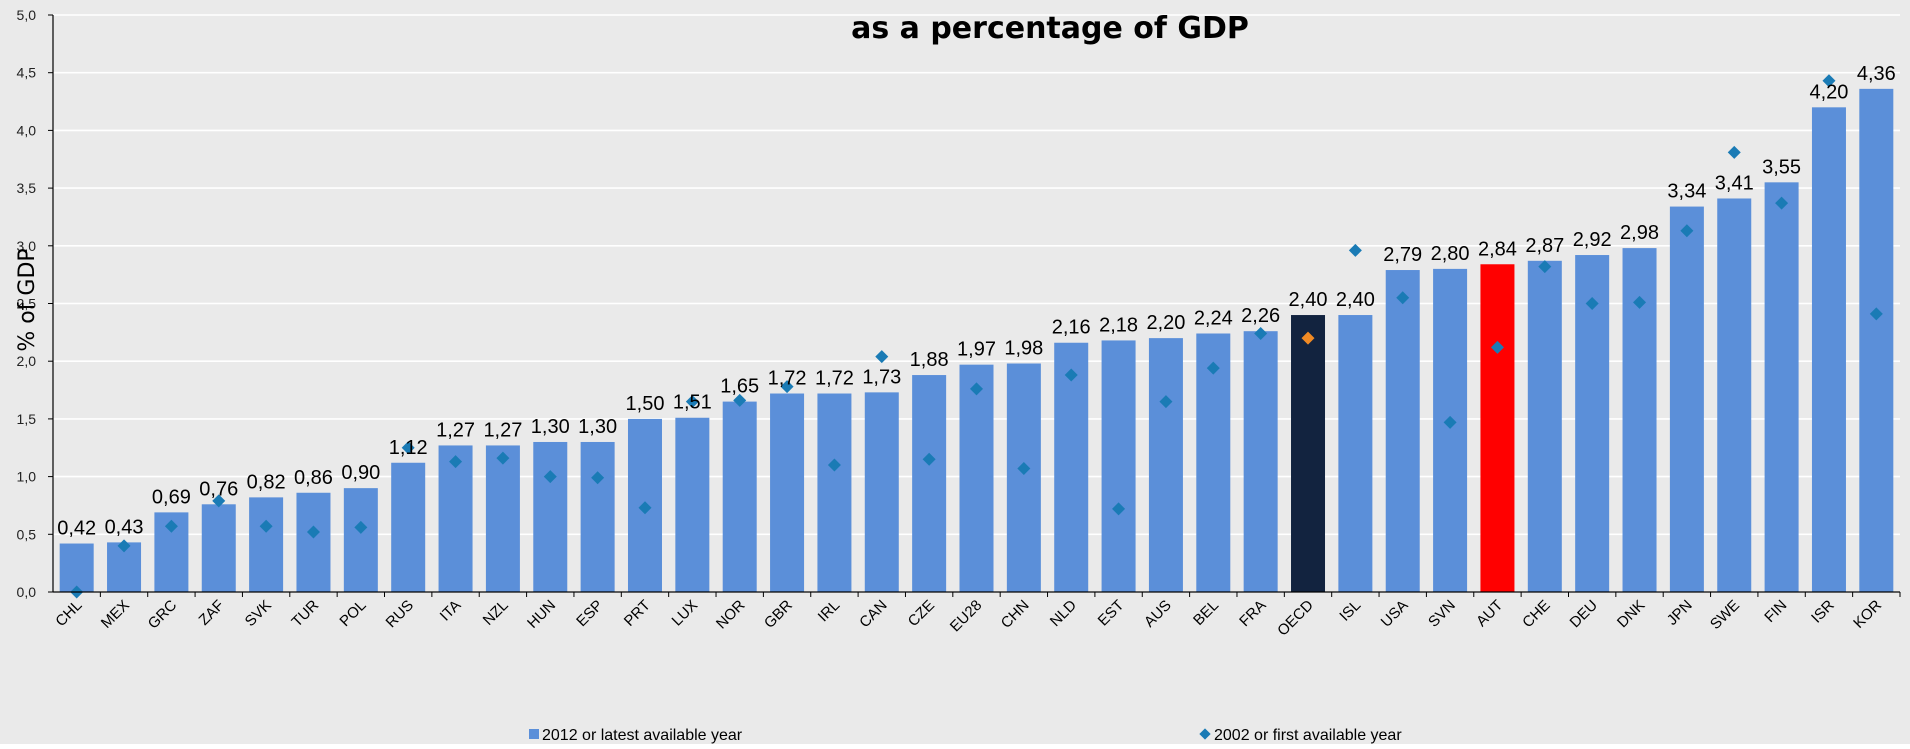 The width and height of the screenshot is (1910, 749). What do you see at coordinates (1829, 81) in the screenshot?
I see `marker-isr` at bounding box center [1829, 81].